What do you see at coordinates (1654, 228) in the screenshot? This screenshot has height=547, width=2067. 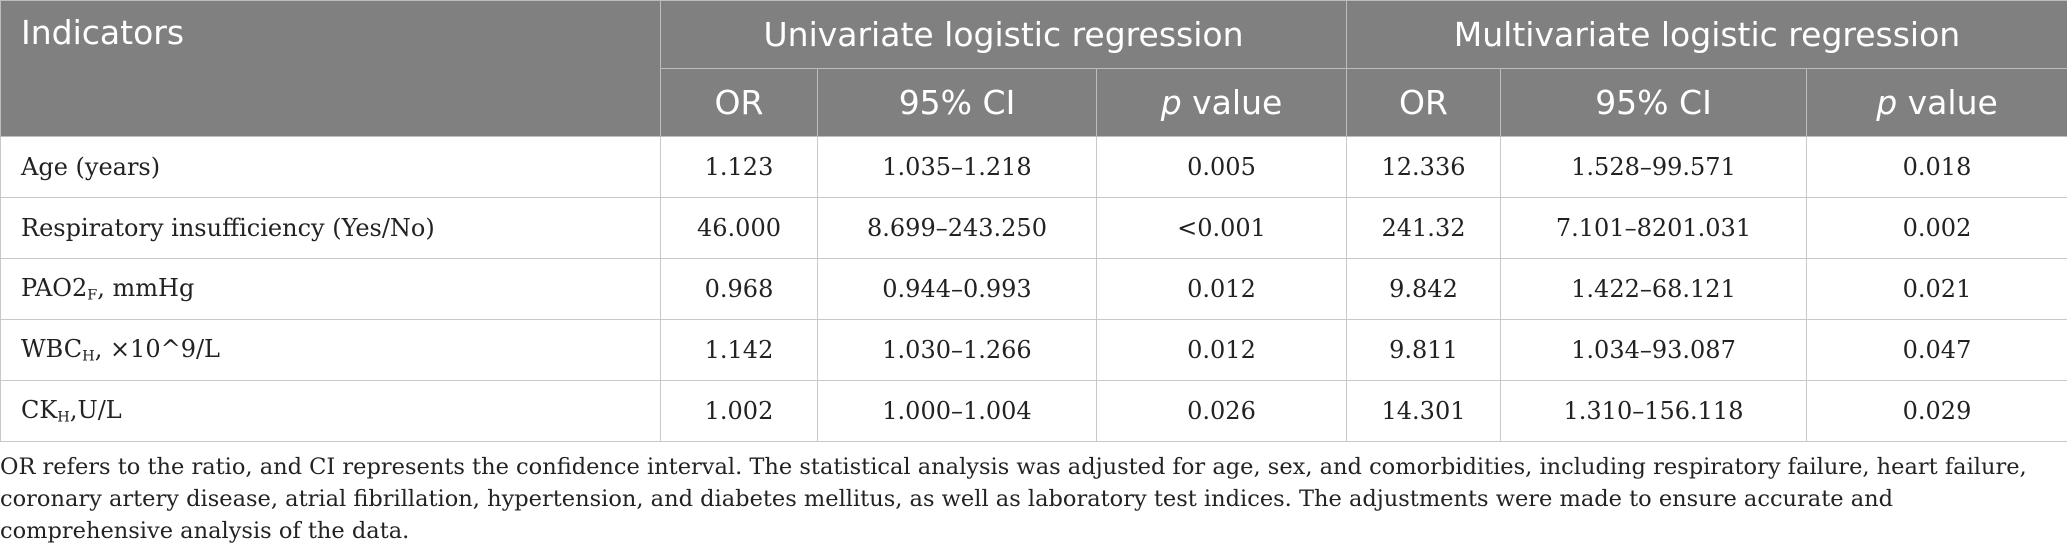 I see `cell-multivariate-ci: 7.101–8201.031` at bounding box center [1654, 228].